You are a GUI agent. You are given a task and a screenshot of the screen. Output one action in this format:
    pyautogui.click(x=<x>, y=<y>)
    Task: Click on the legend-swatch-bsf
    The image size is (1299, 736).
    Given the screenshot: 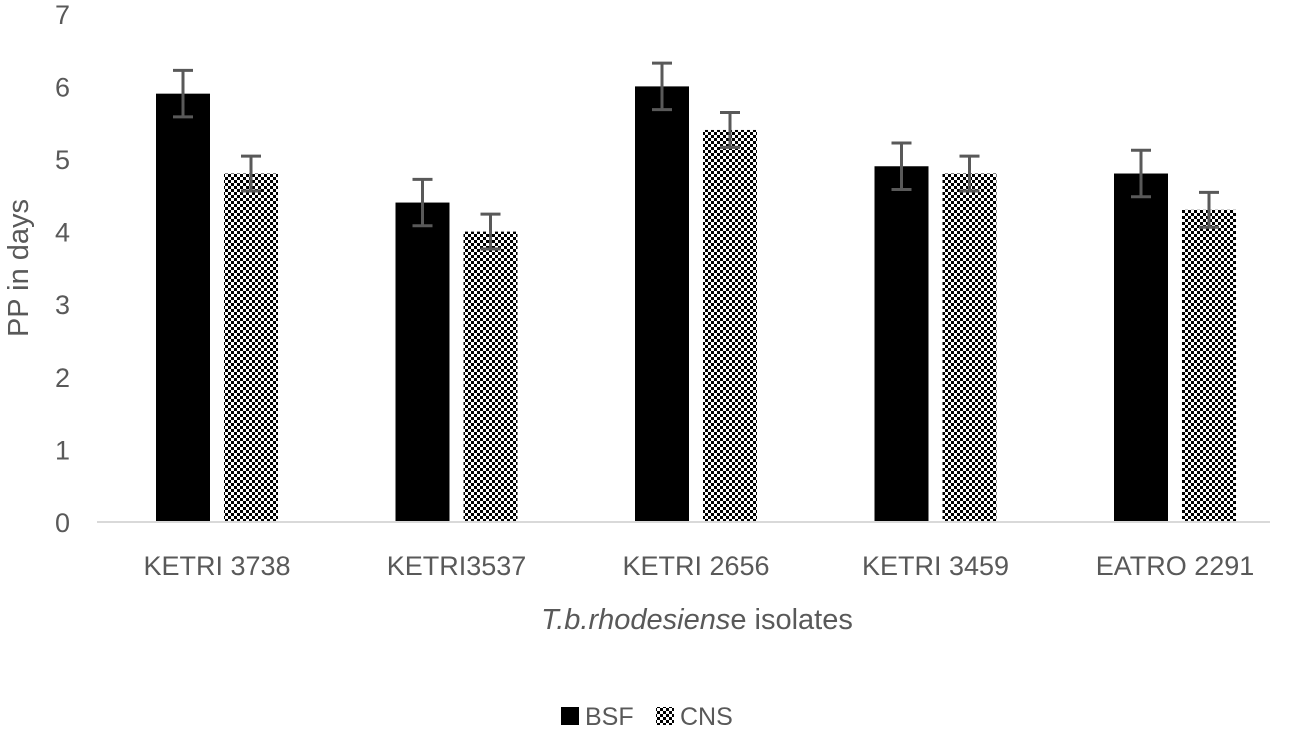 What is the action you would take?
    pyautogui.click(x=570, y=716)
    